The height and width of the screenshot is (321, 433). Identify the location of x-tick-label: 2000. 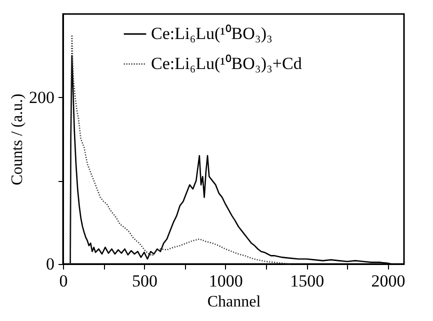
(388, 281).